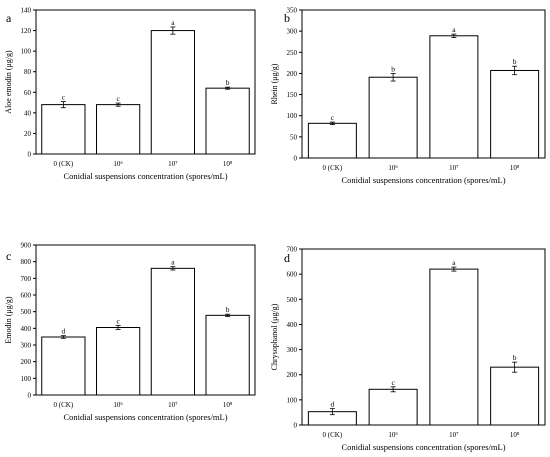 This screenshot has height=457, width=550. I want to click on y-tick-label: 80, so click(28, 72).